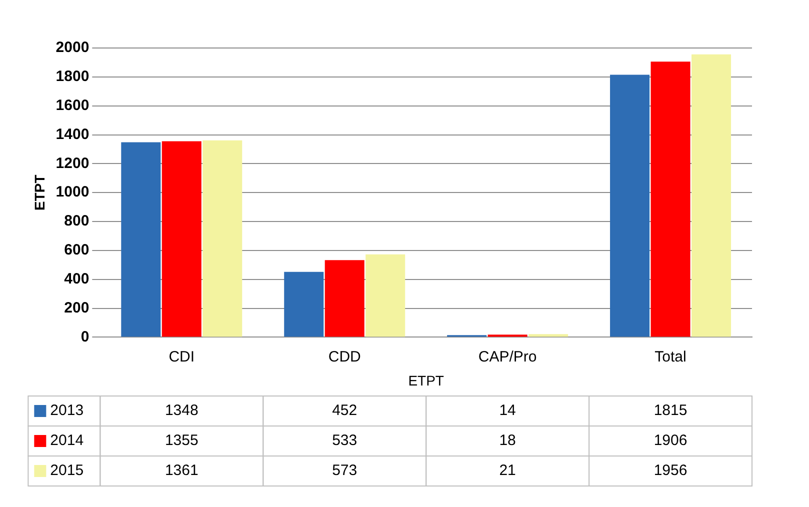  I want to click on data-label: 1355, so click(181, 441).